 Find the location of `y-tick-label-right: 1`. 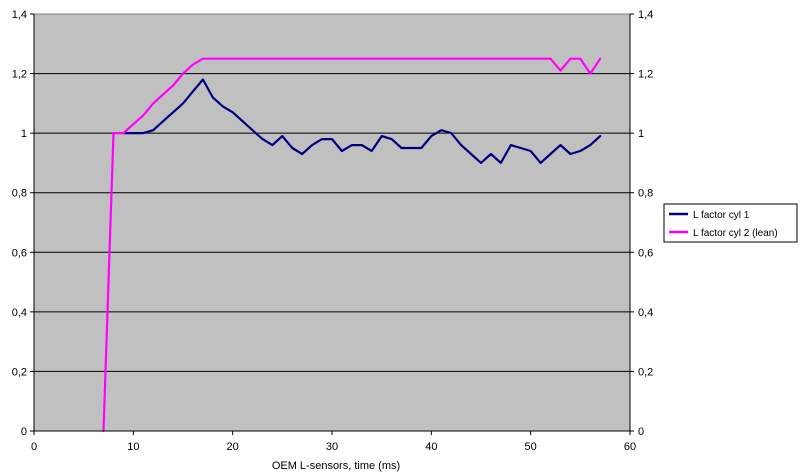

y-tick-label-right: 1 is located at coordinates (641, 134).